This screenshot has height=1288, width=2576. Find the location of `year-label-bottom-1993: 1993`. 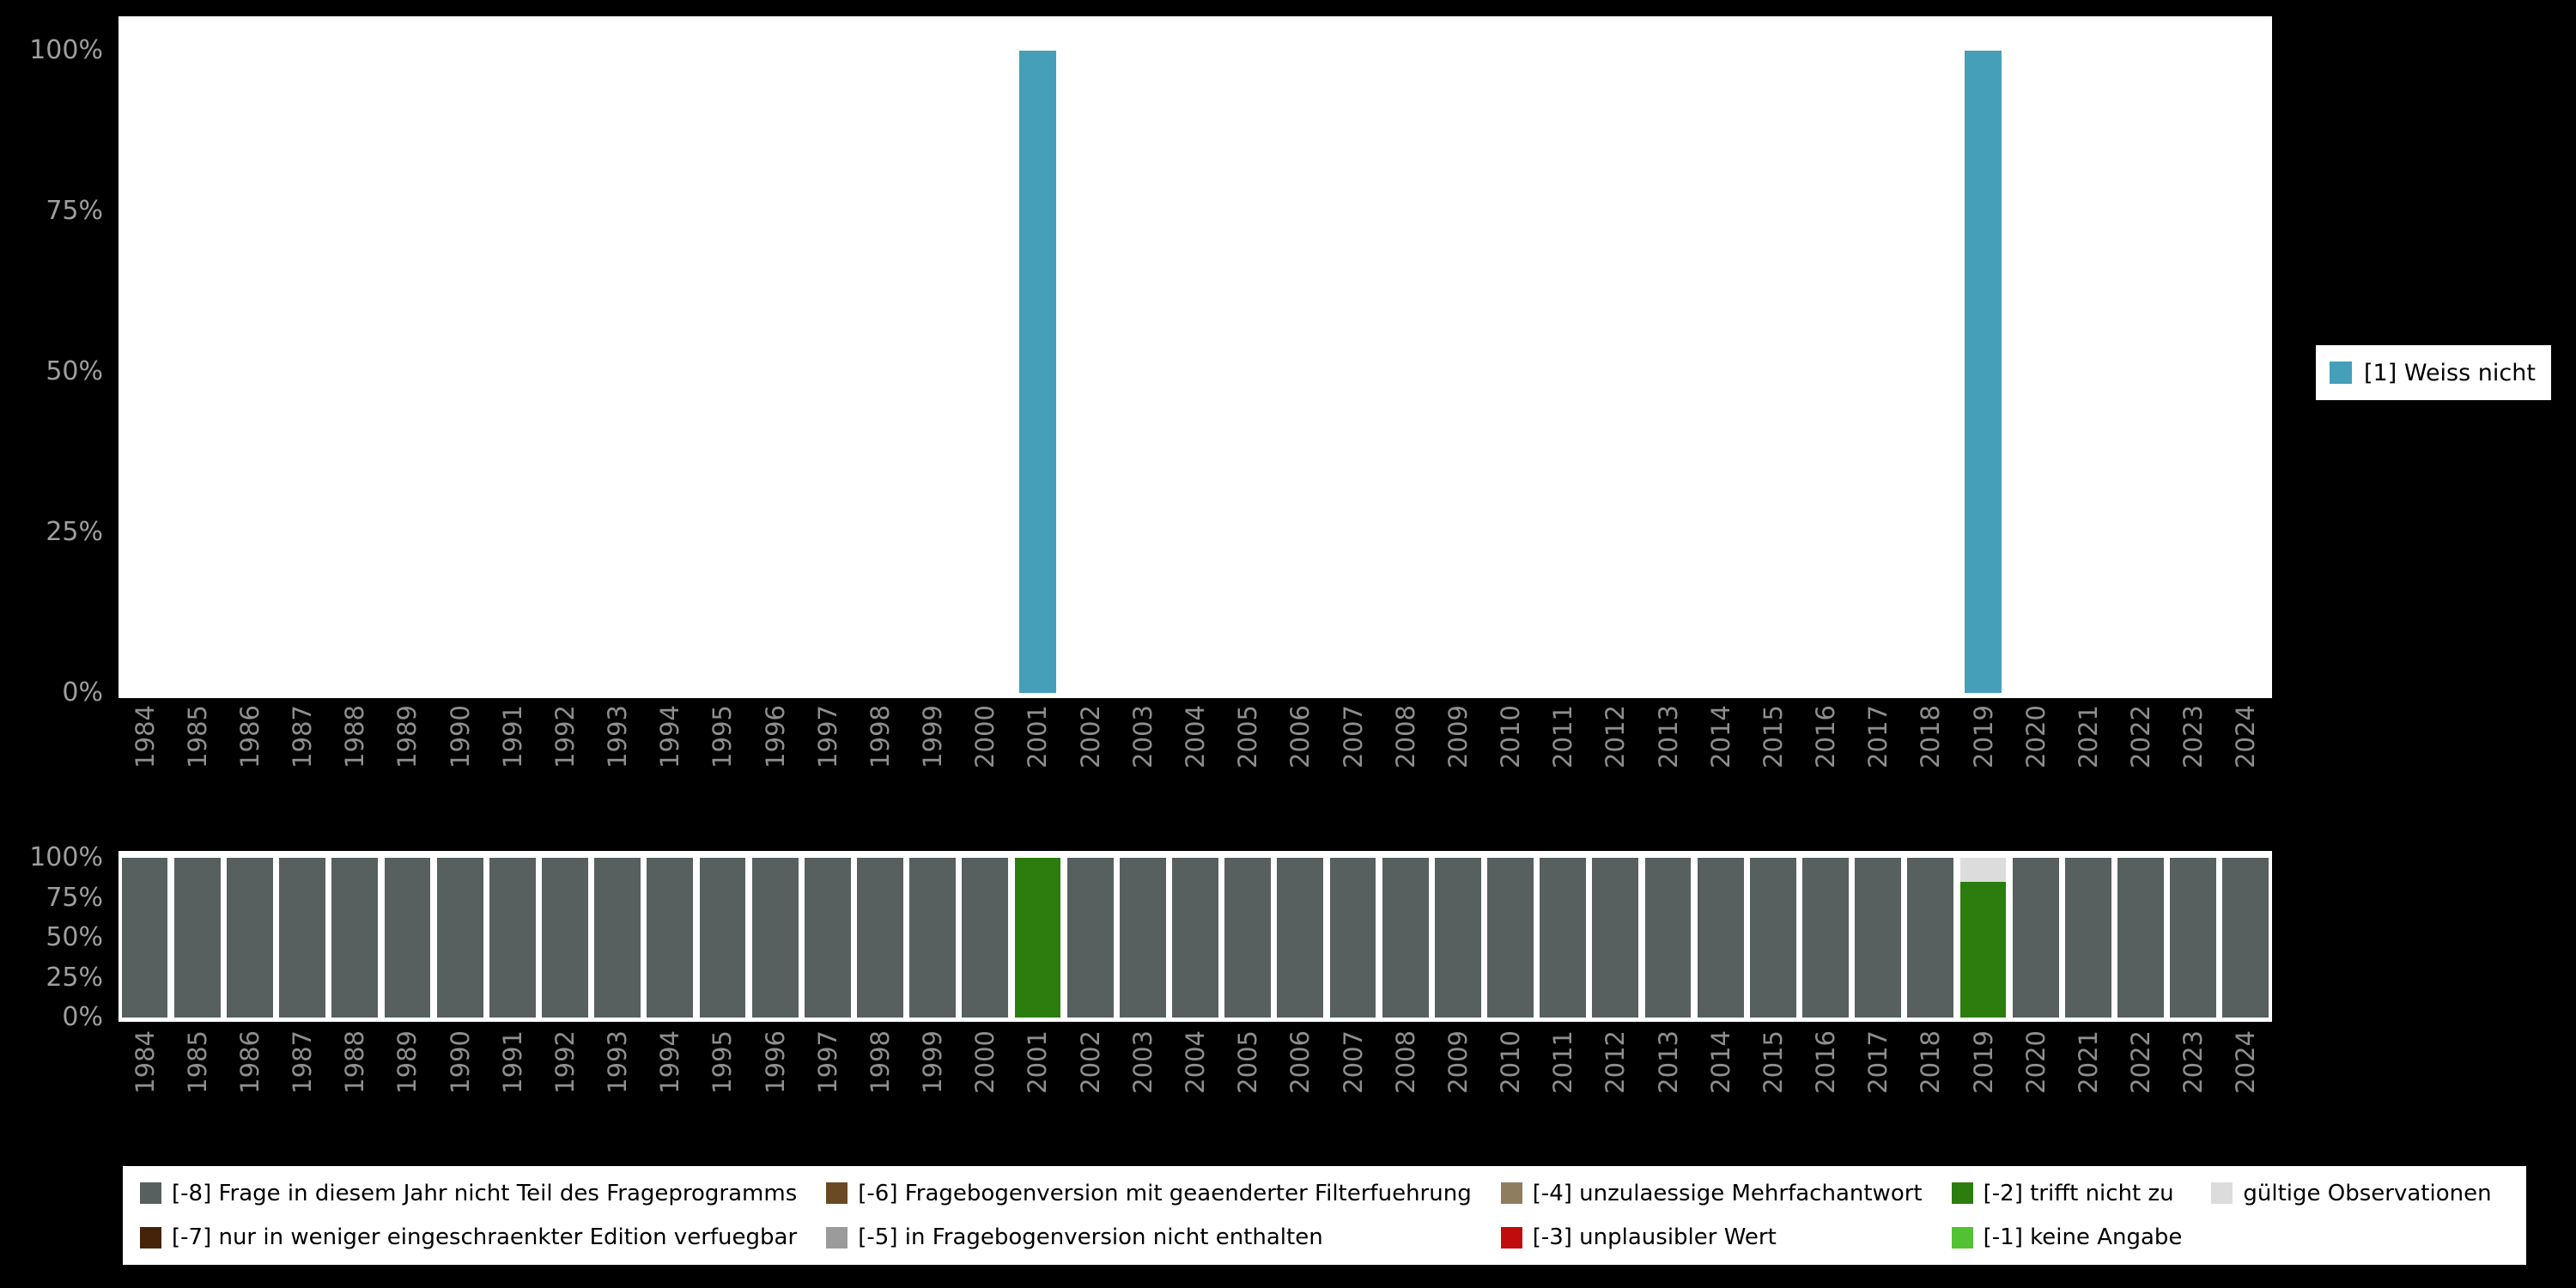

year-label-bottom-1993: 1993 is located at coordinates (618, 1062).